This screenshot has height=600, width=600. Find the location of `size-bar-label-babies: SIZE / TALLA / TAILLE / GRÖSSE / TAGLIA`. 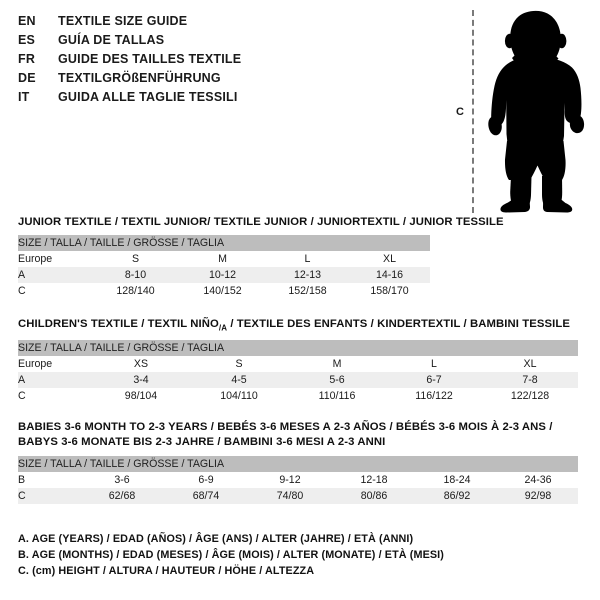

size-bar-label-babies: SIZE / TALLA / TAILLE / GRÖSSE / TAGLIA is located at coordinates (298, 464).